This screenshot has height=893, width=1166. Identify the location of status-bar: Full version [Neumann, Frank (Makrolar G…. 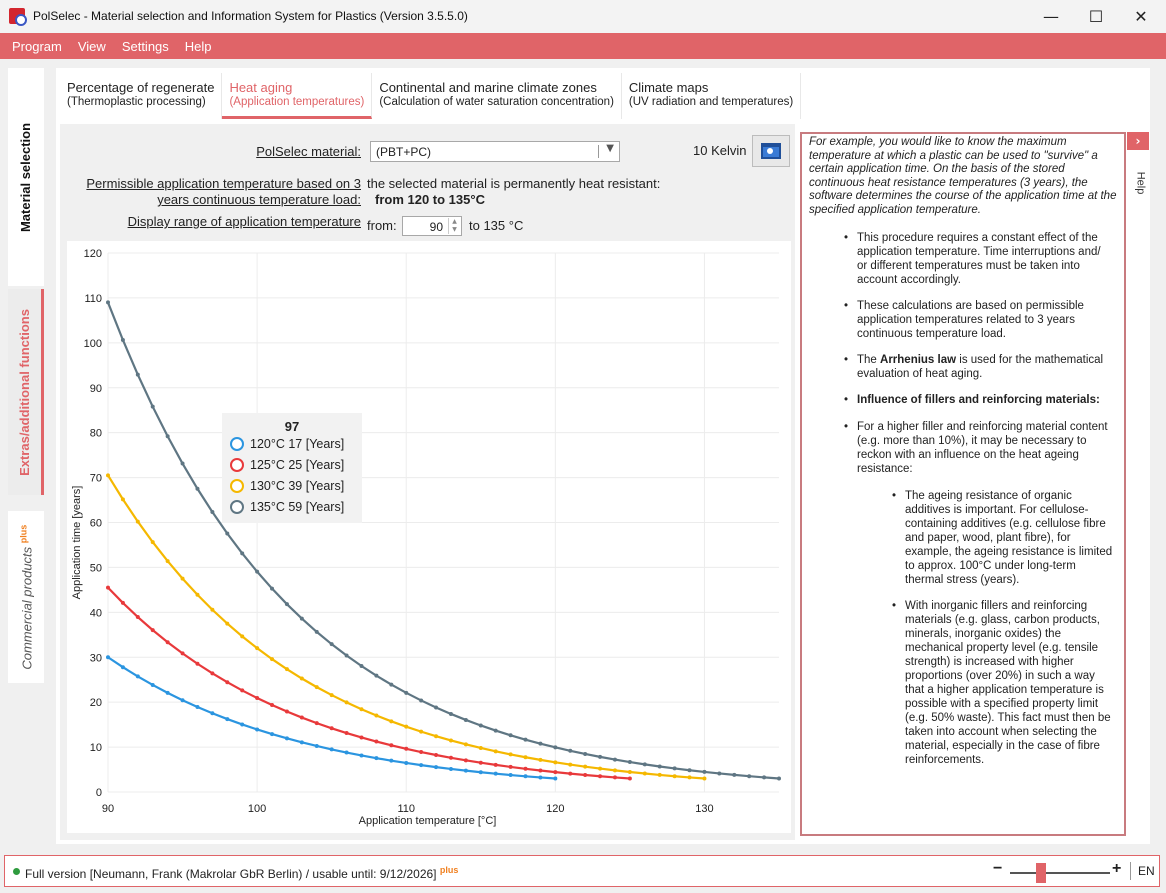
(582, 871).